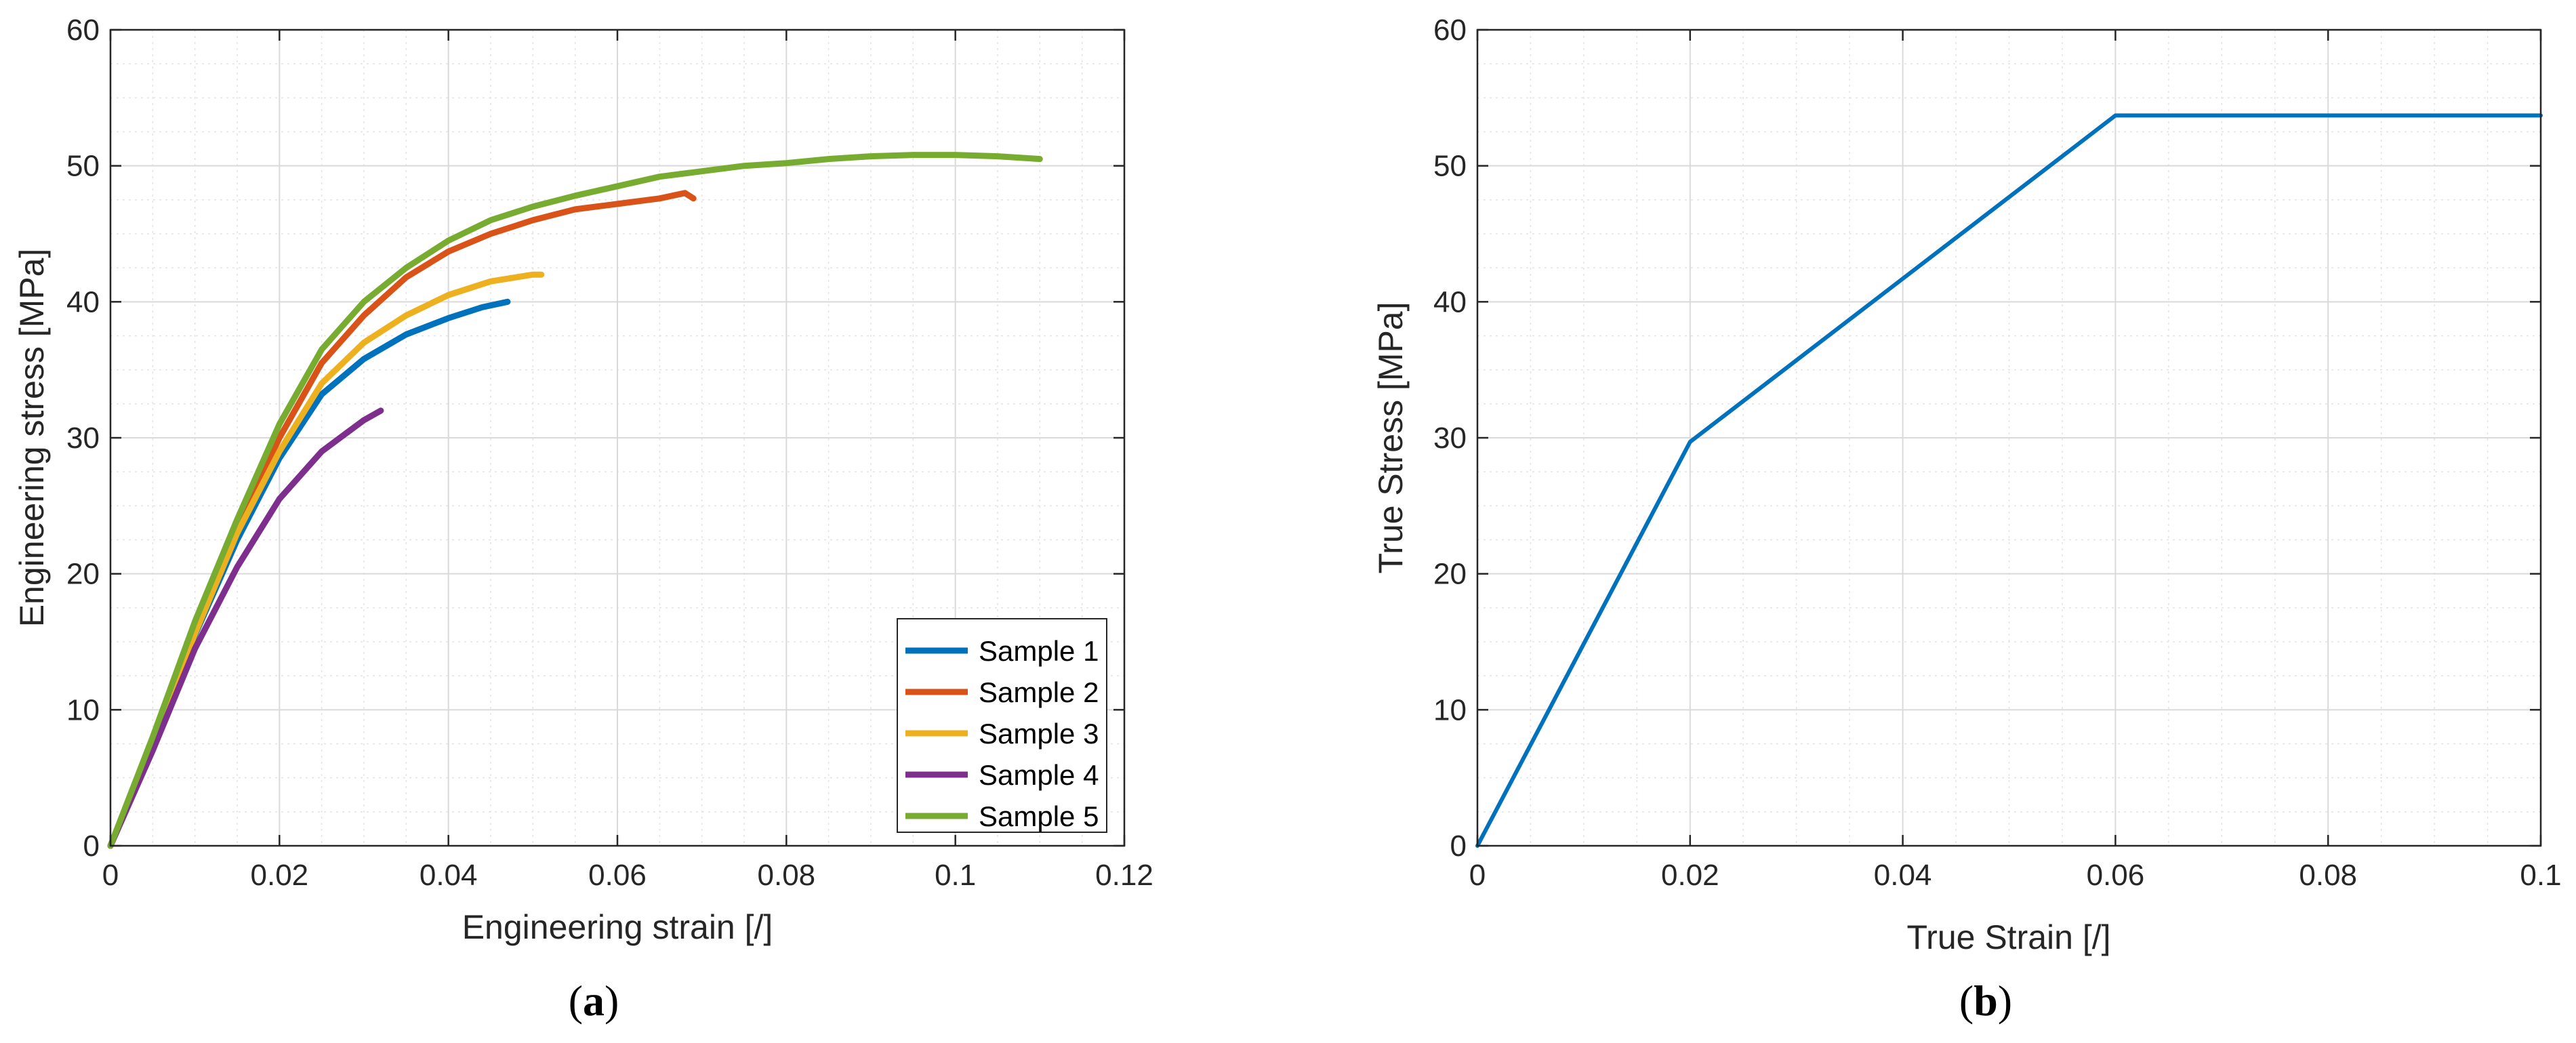 Image resolution: width=2576 pixels, height=1043 pixels. I want to click on chart-b-xlabel: True Strain [/], so click(2008, 937).